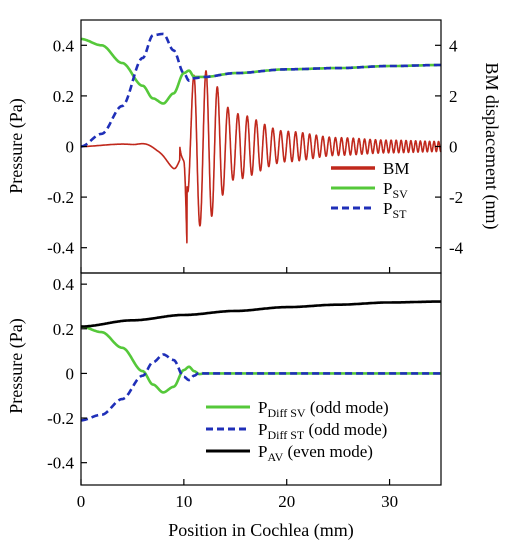 The image size is (508, 550). What do you see at coordinates (286, 501) in the screenshot?
I see `x-tick-label: 20` at bounding box center [286, 501].